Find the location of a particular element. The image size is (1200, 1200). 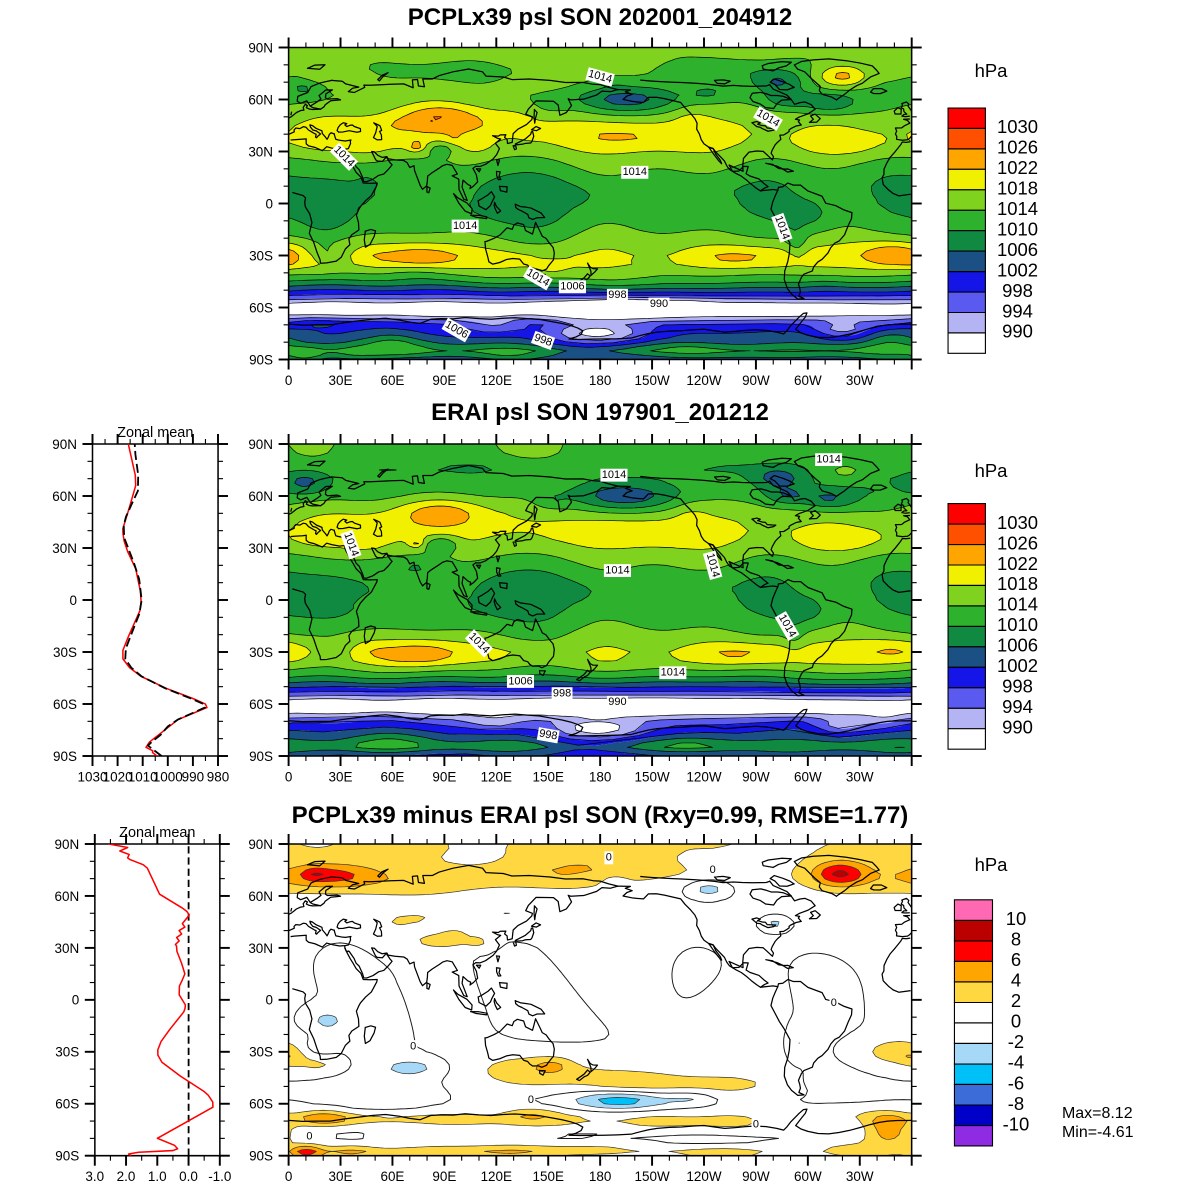

svg-text: PCPLx39 psl SON 202001_204912 is located at coordinates (600, 17).